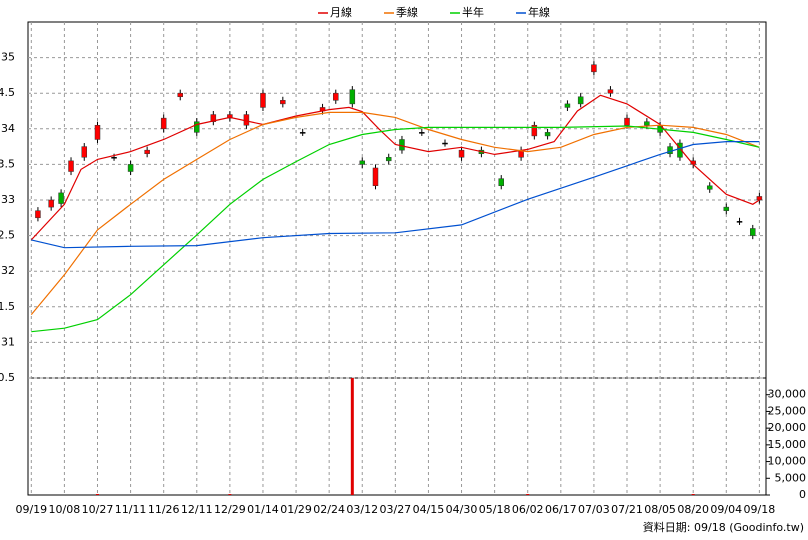 The image size is (808, 540). Describe the element at coordinates (8, 57) in the screenshot. I see `y-tick-label: 35` at that location.